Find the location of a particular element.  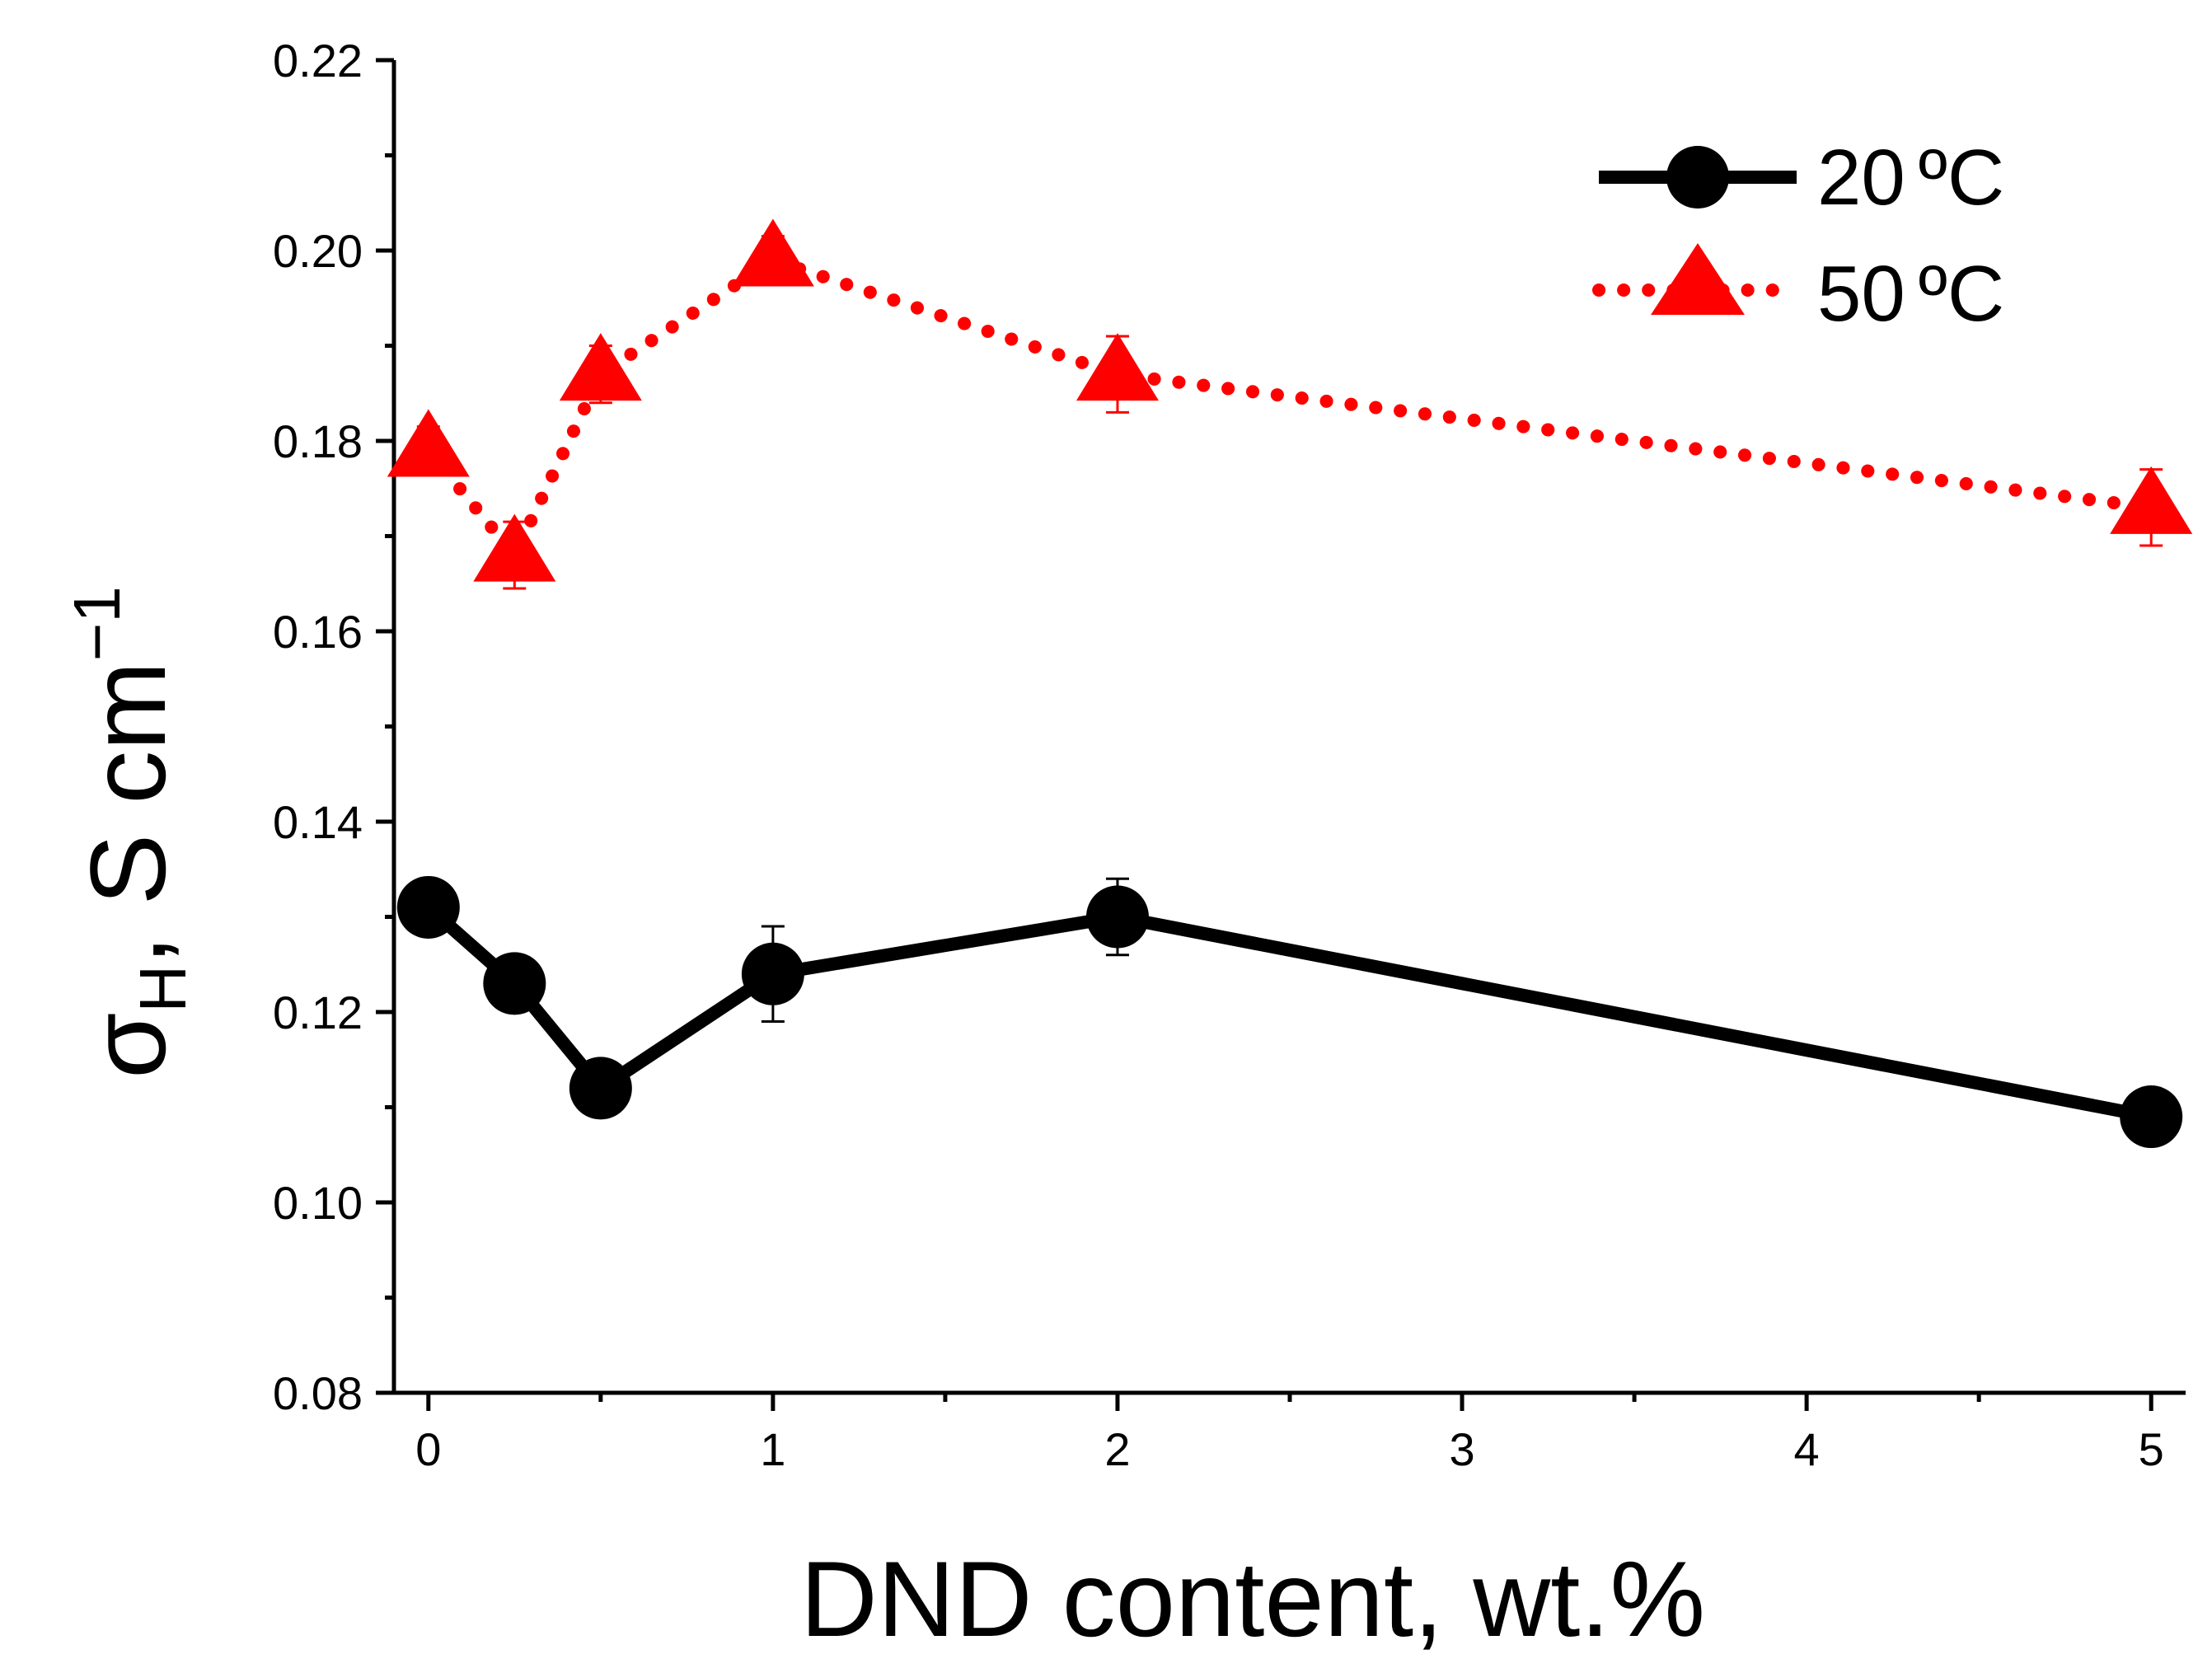

y-axis-superscript: −1 is located at coordinates (97, 623).